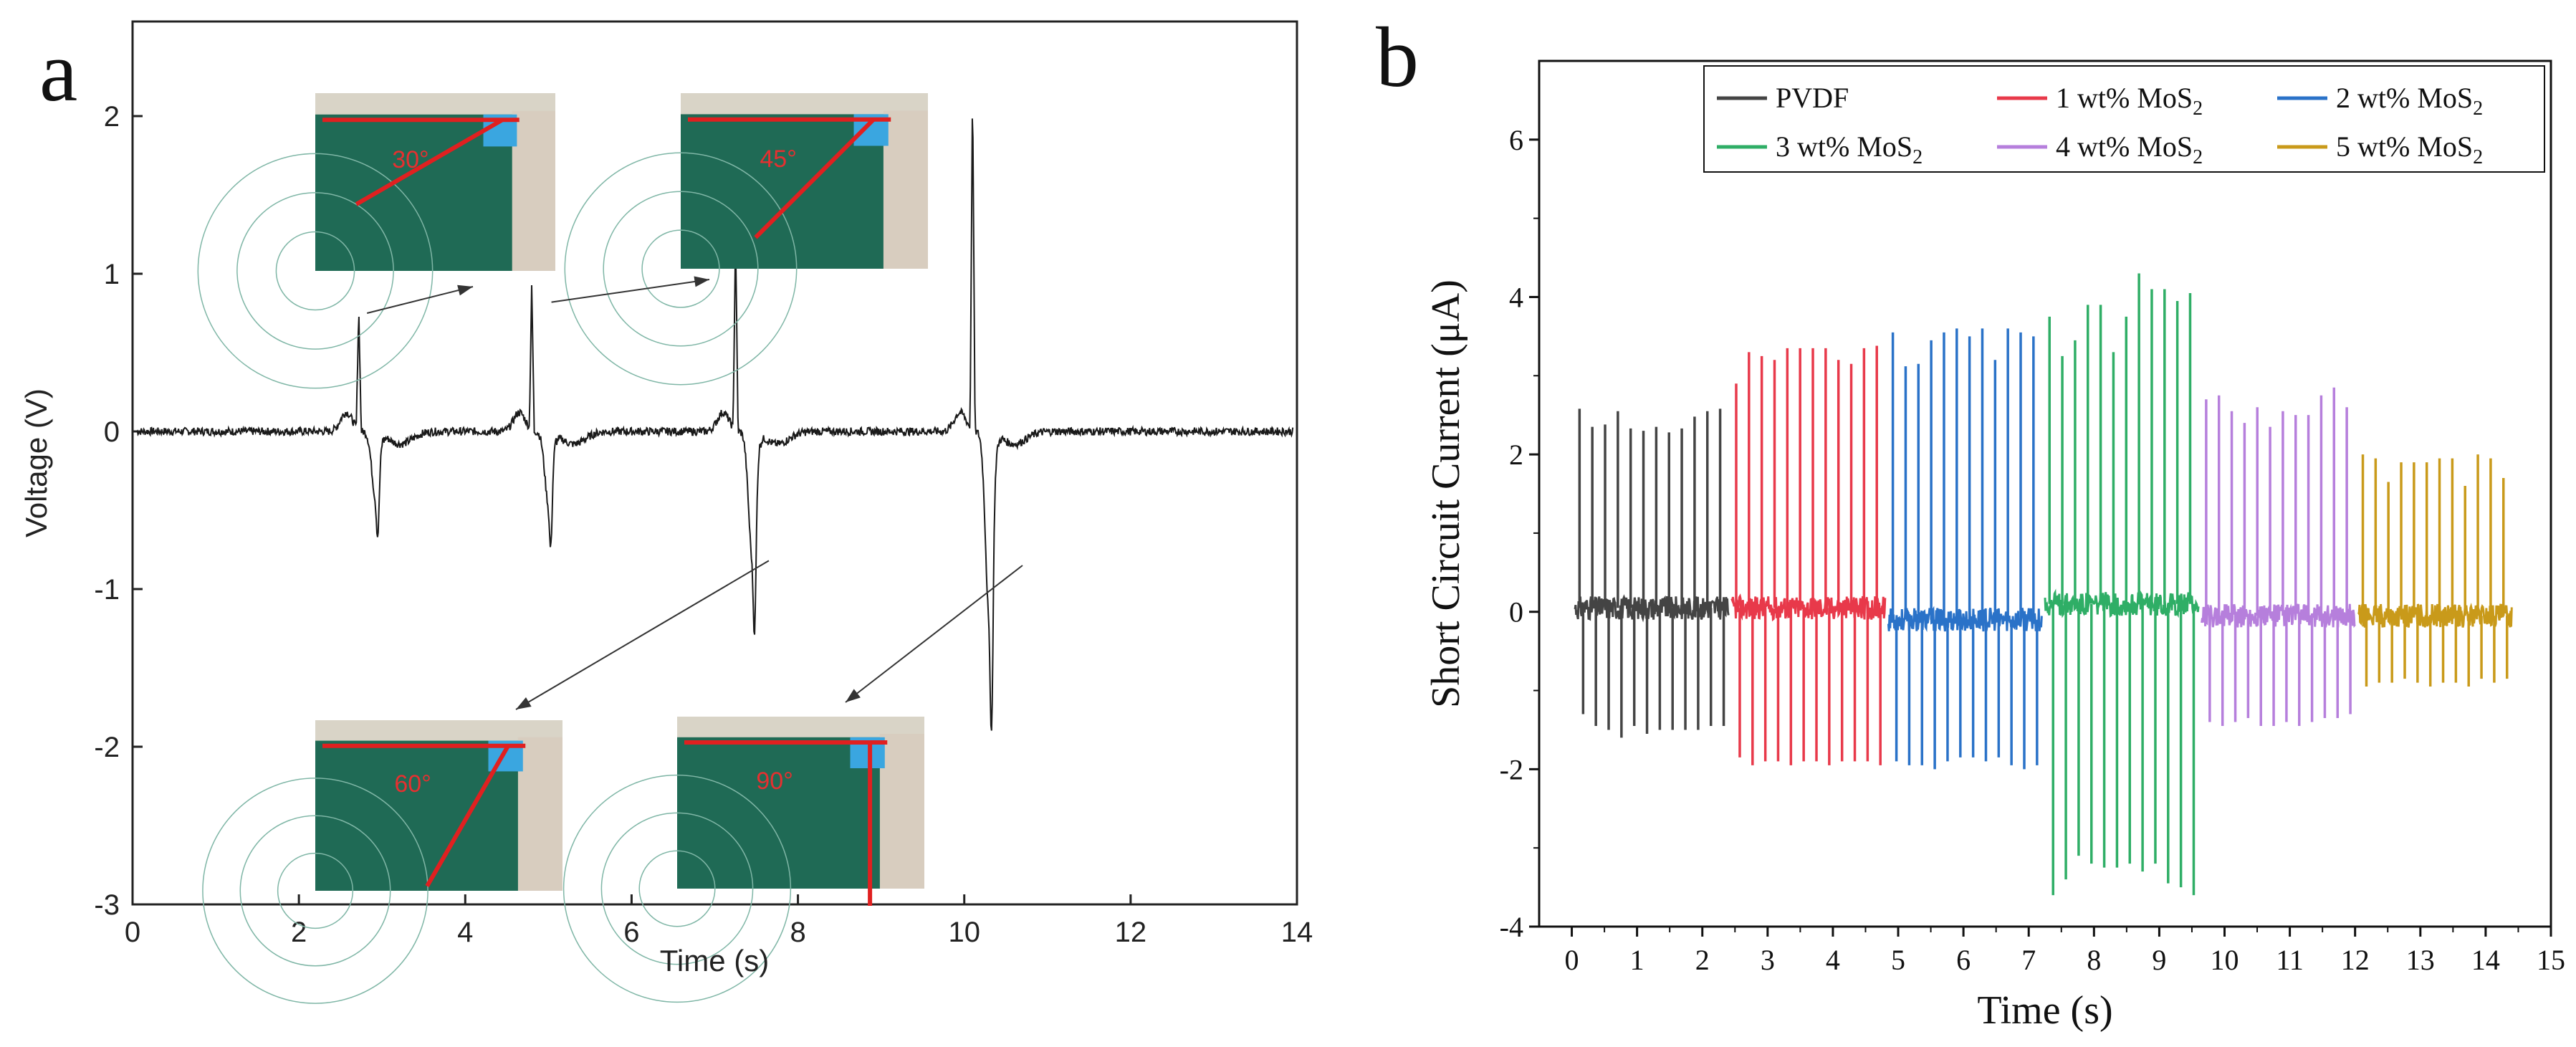 This screenshot has height=1047, width=2576. I want to click on panel-a-x-title: Time (s), so click(714, 961).